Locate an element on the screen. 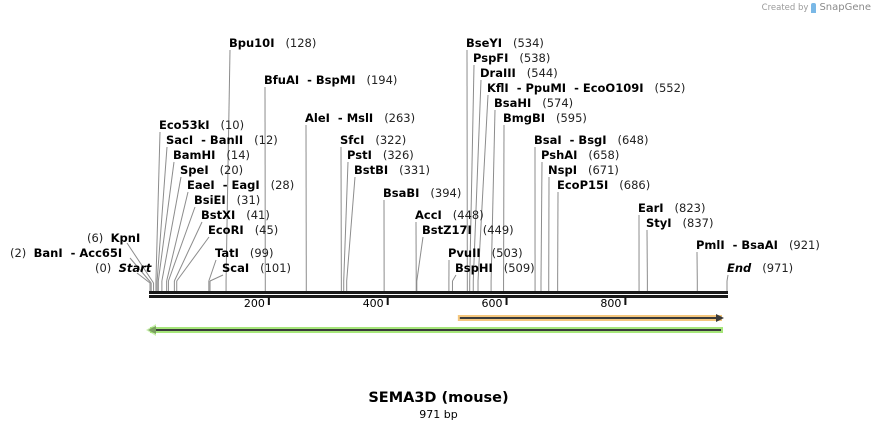  site-name: BsaBI is located at coordinates (401, 193).